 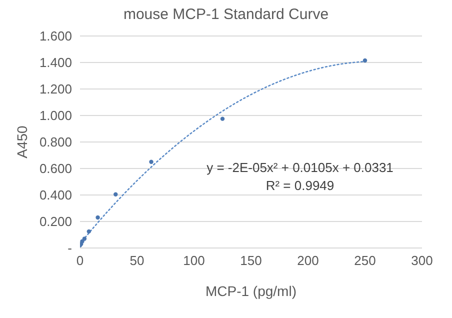 I want to click on chart-title: mouse MCP-1 Standard Curve, so click(x=226, y=14).